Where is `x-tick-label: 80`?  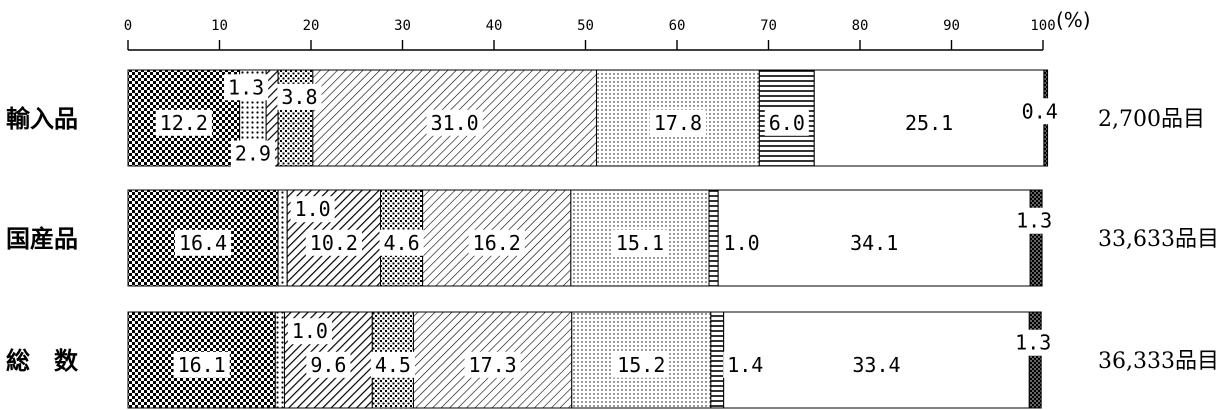 x-tick-label: 80 is located at coordinates (860, 26).